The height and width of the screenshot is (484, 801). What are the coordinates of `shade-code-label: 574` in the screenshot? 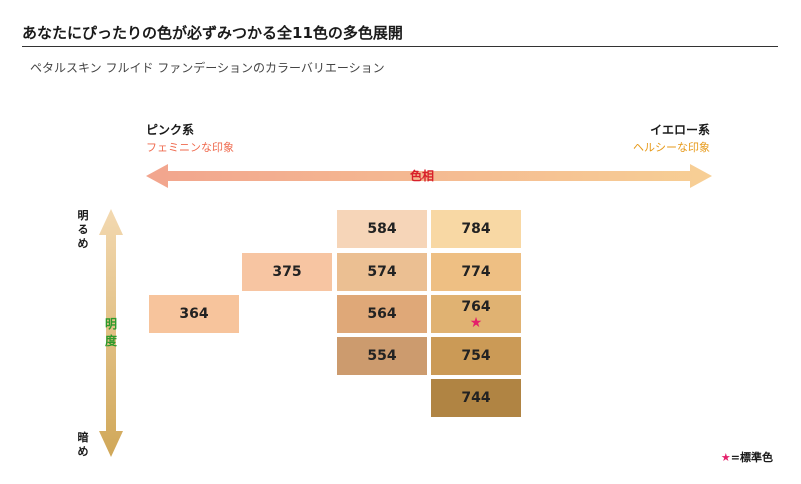 It's located at (382, 272).